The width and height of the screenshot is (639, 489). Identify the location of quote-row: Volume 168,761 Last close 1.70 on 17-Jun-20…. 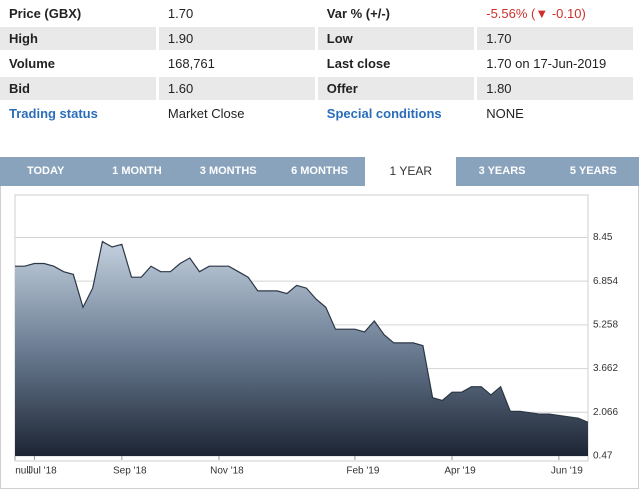
(316, 63).